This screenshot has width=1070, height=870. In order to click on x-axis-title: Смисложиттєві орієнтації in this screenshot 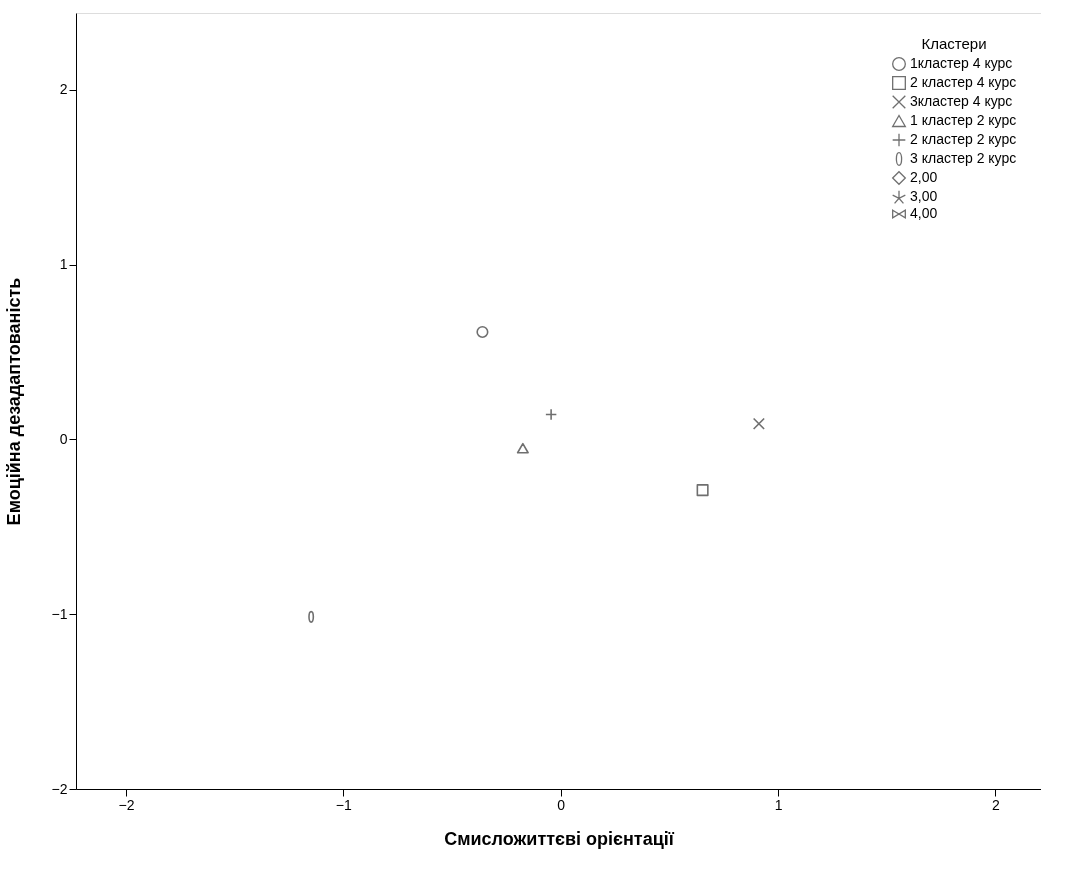, I will do `click(559, 838)`.